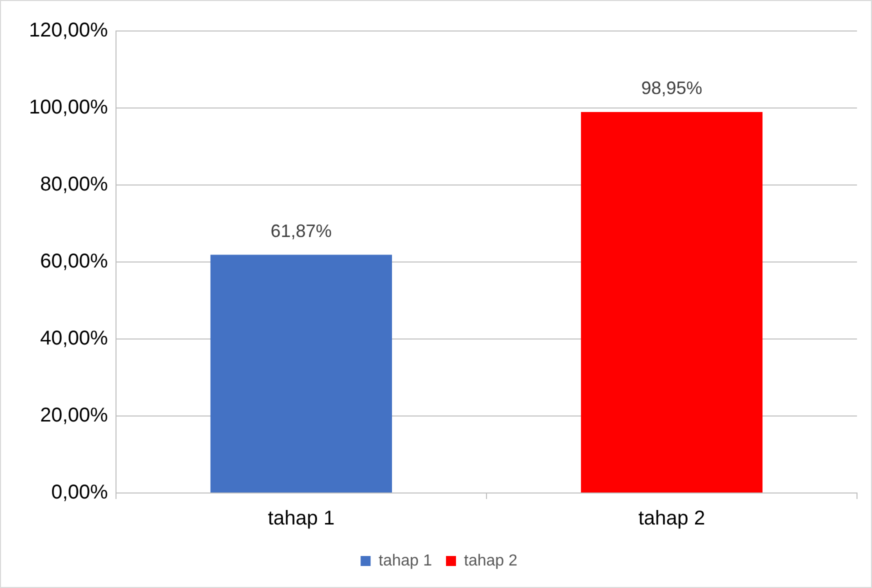  What do you see at coordinates (671, 88) in the screenshot?
I see `data-label: 98,95%` at bounding box center [671, 88].